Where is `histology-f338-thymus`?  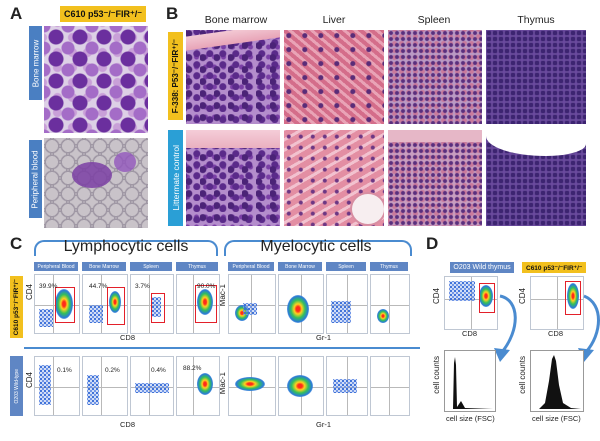 histology-f338-thymus is located at coordinates (536, 77).